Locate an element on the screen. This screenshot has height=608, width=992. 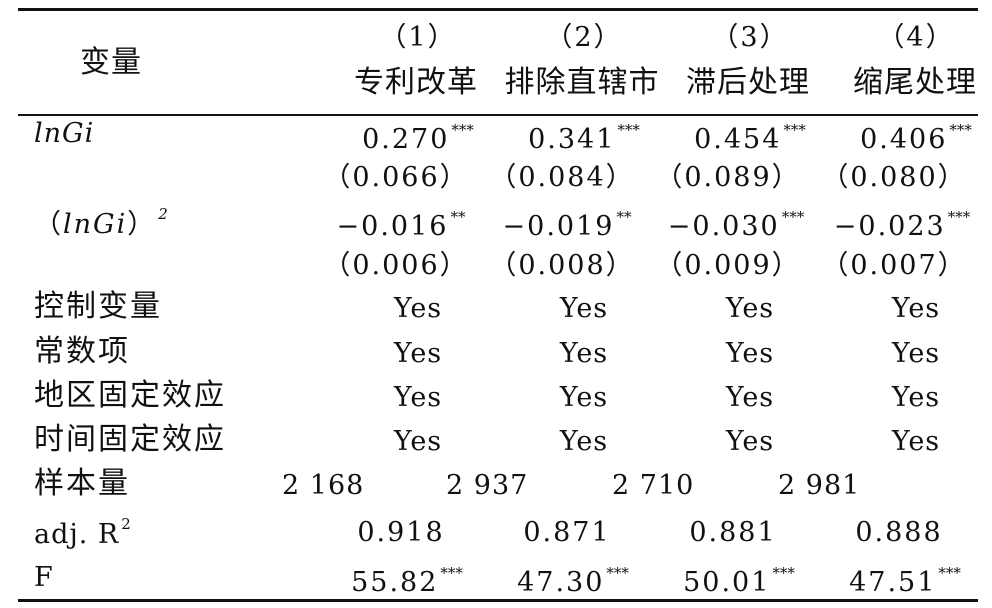
column-label-2: 排除直辖市 is located at coordinates (582, 82).